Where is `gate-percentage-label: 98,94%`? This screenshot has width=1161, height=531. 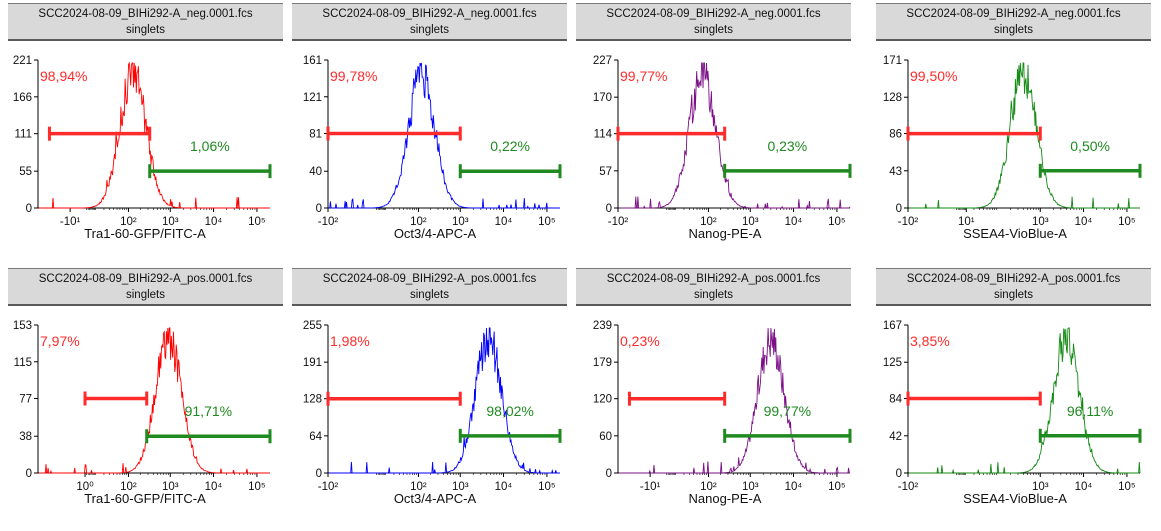
gate-percentage-label: 98,94% is located at coordinates (63, 76).